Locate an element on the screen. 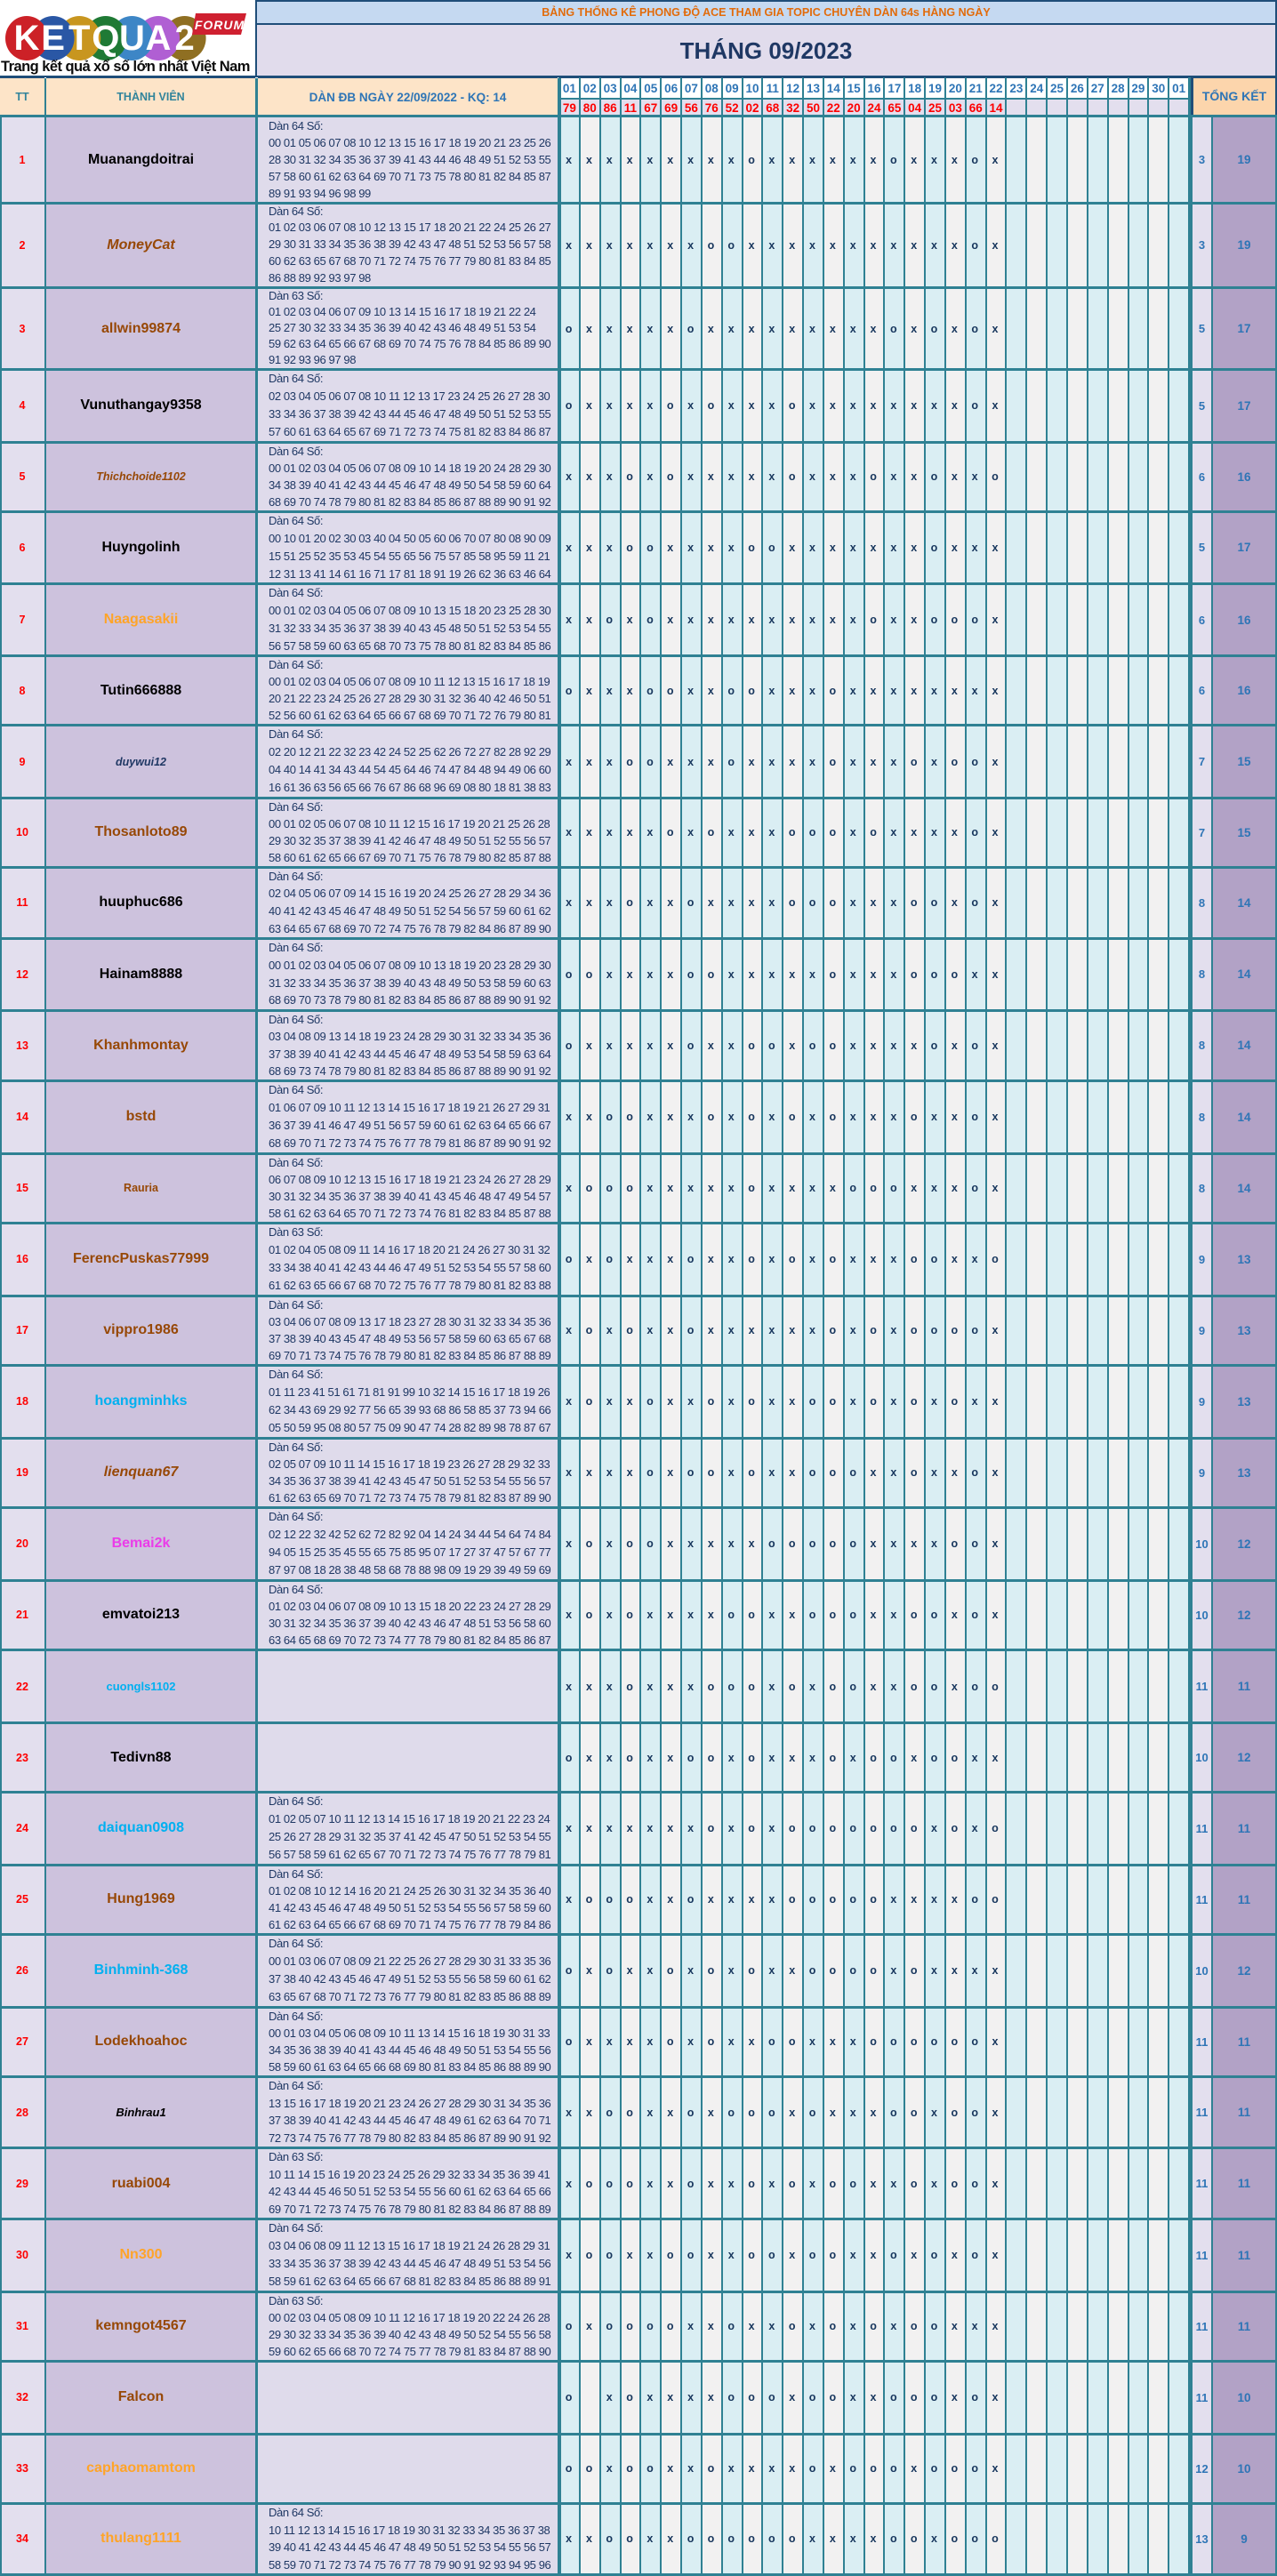 The image size is (1277, 2576). svg-text: K is located at coordinates (27, 38).